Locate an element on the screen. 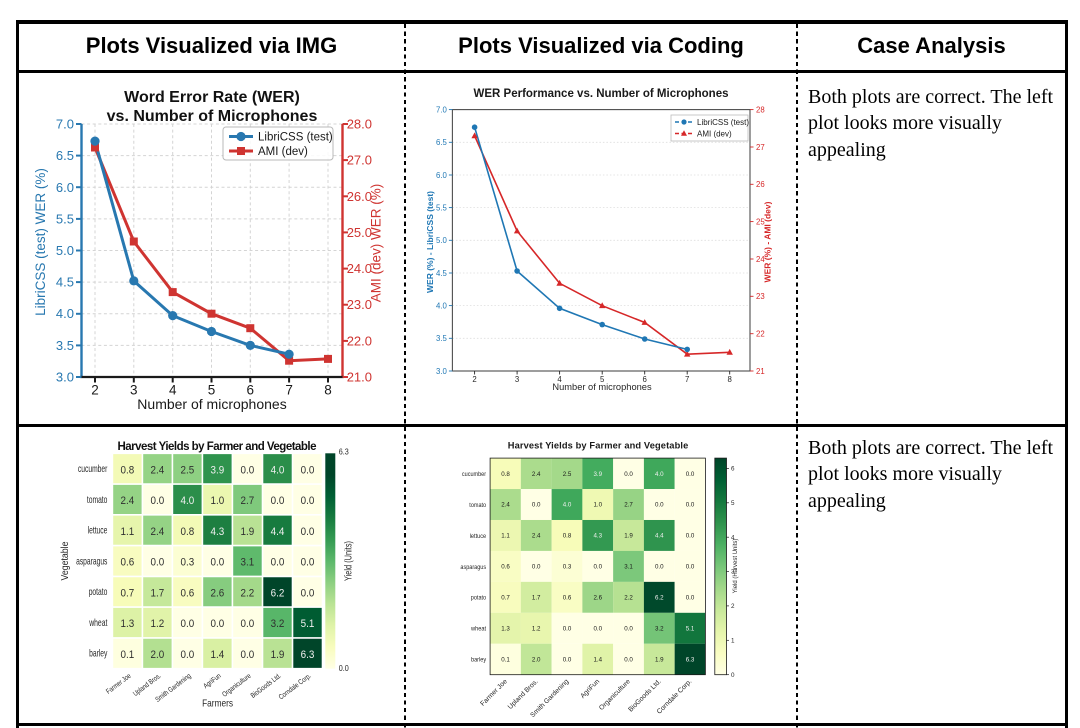 The width and height of the screenshot is (1080, 728). svg-text: 2.6 is located at coordinates (597, 598).